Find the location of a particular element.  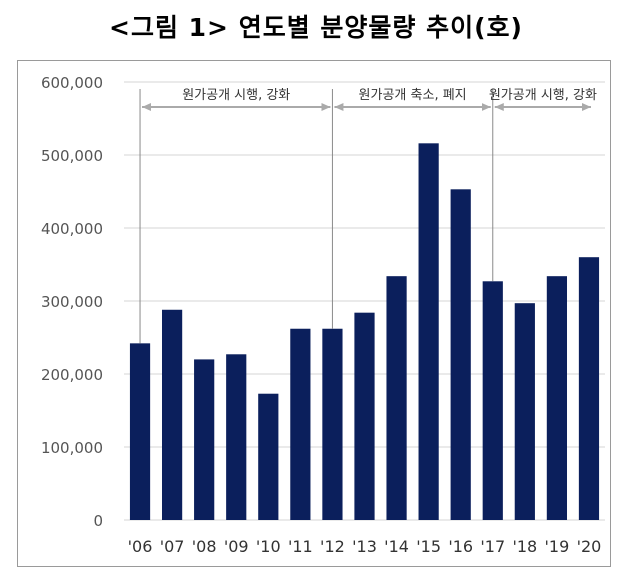

x-tick-label: '09 is located at coordinates (236, 546).